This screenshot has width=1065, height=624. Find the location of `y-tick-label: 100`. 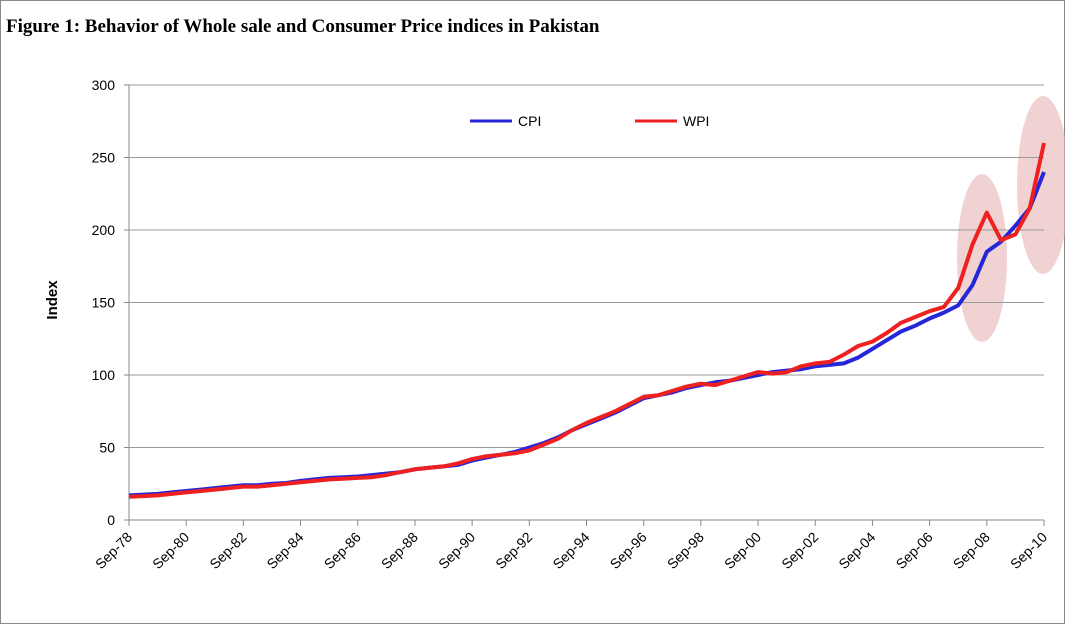

y-tick-label: 100 is located at coordinates (104, 375).